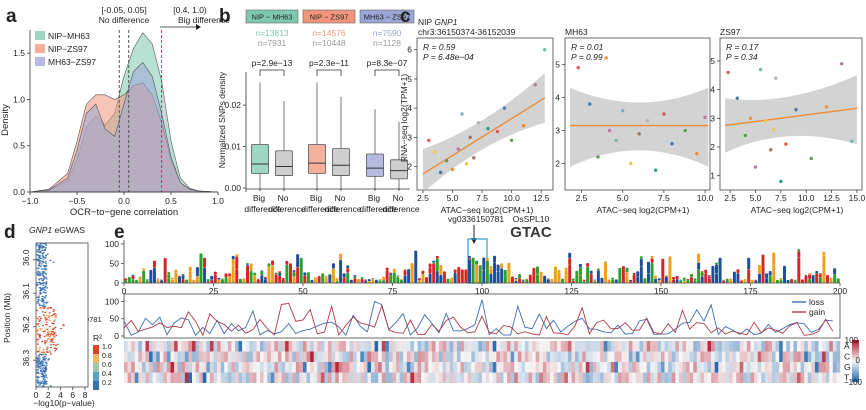  What do you see at coordinates (712, 176) in the screenshot?
I see `scatter-ytick-label: 1` at bounding box center [712, 176].